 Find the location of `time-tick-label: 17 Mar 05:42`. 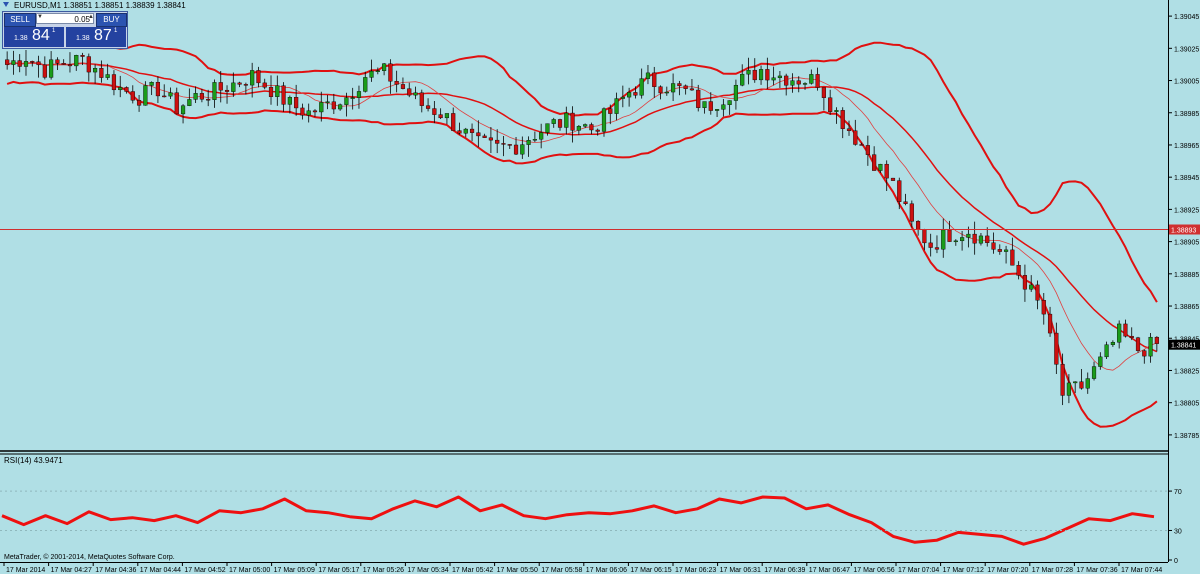

time-tick-label: 17 Mar 05:42 is located at coordinates (472, 570).